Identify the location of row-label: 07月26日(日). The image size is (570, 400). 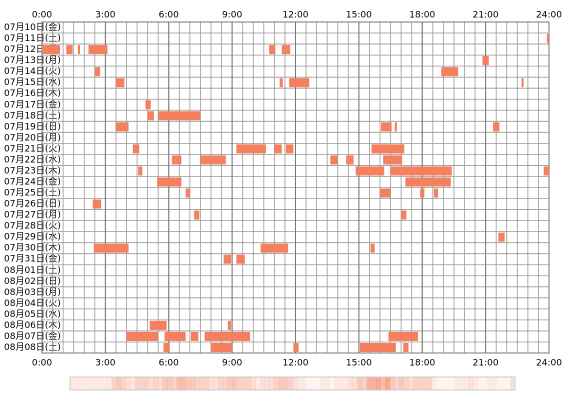
(32, 204).